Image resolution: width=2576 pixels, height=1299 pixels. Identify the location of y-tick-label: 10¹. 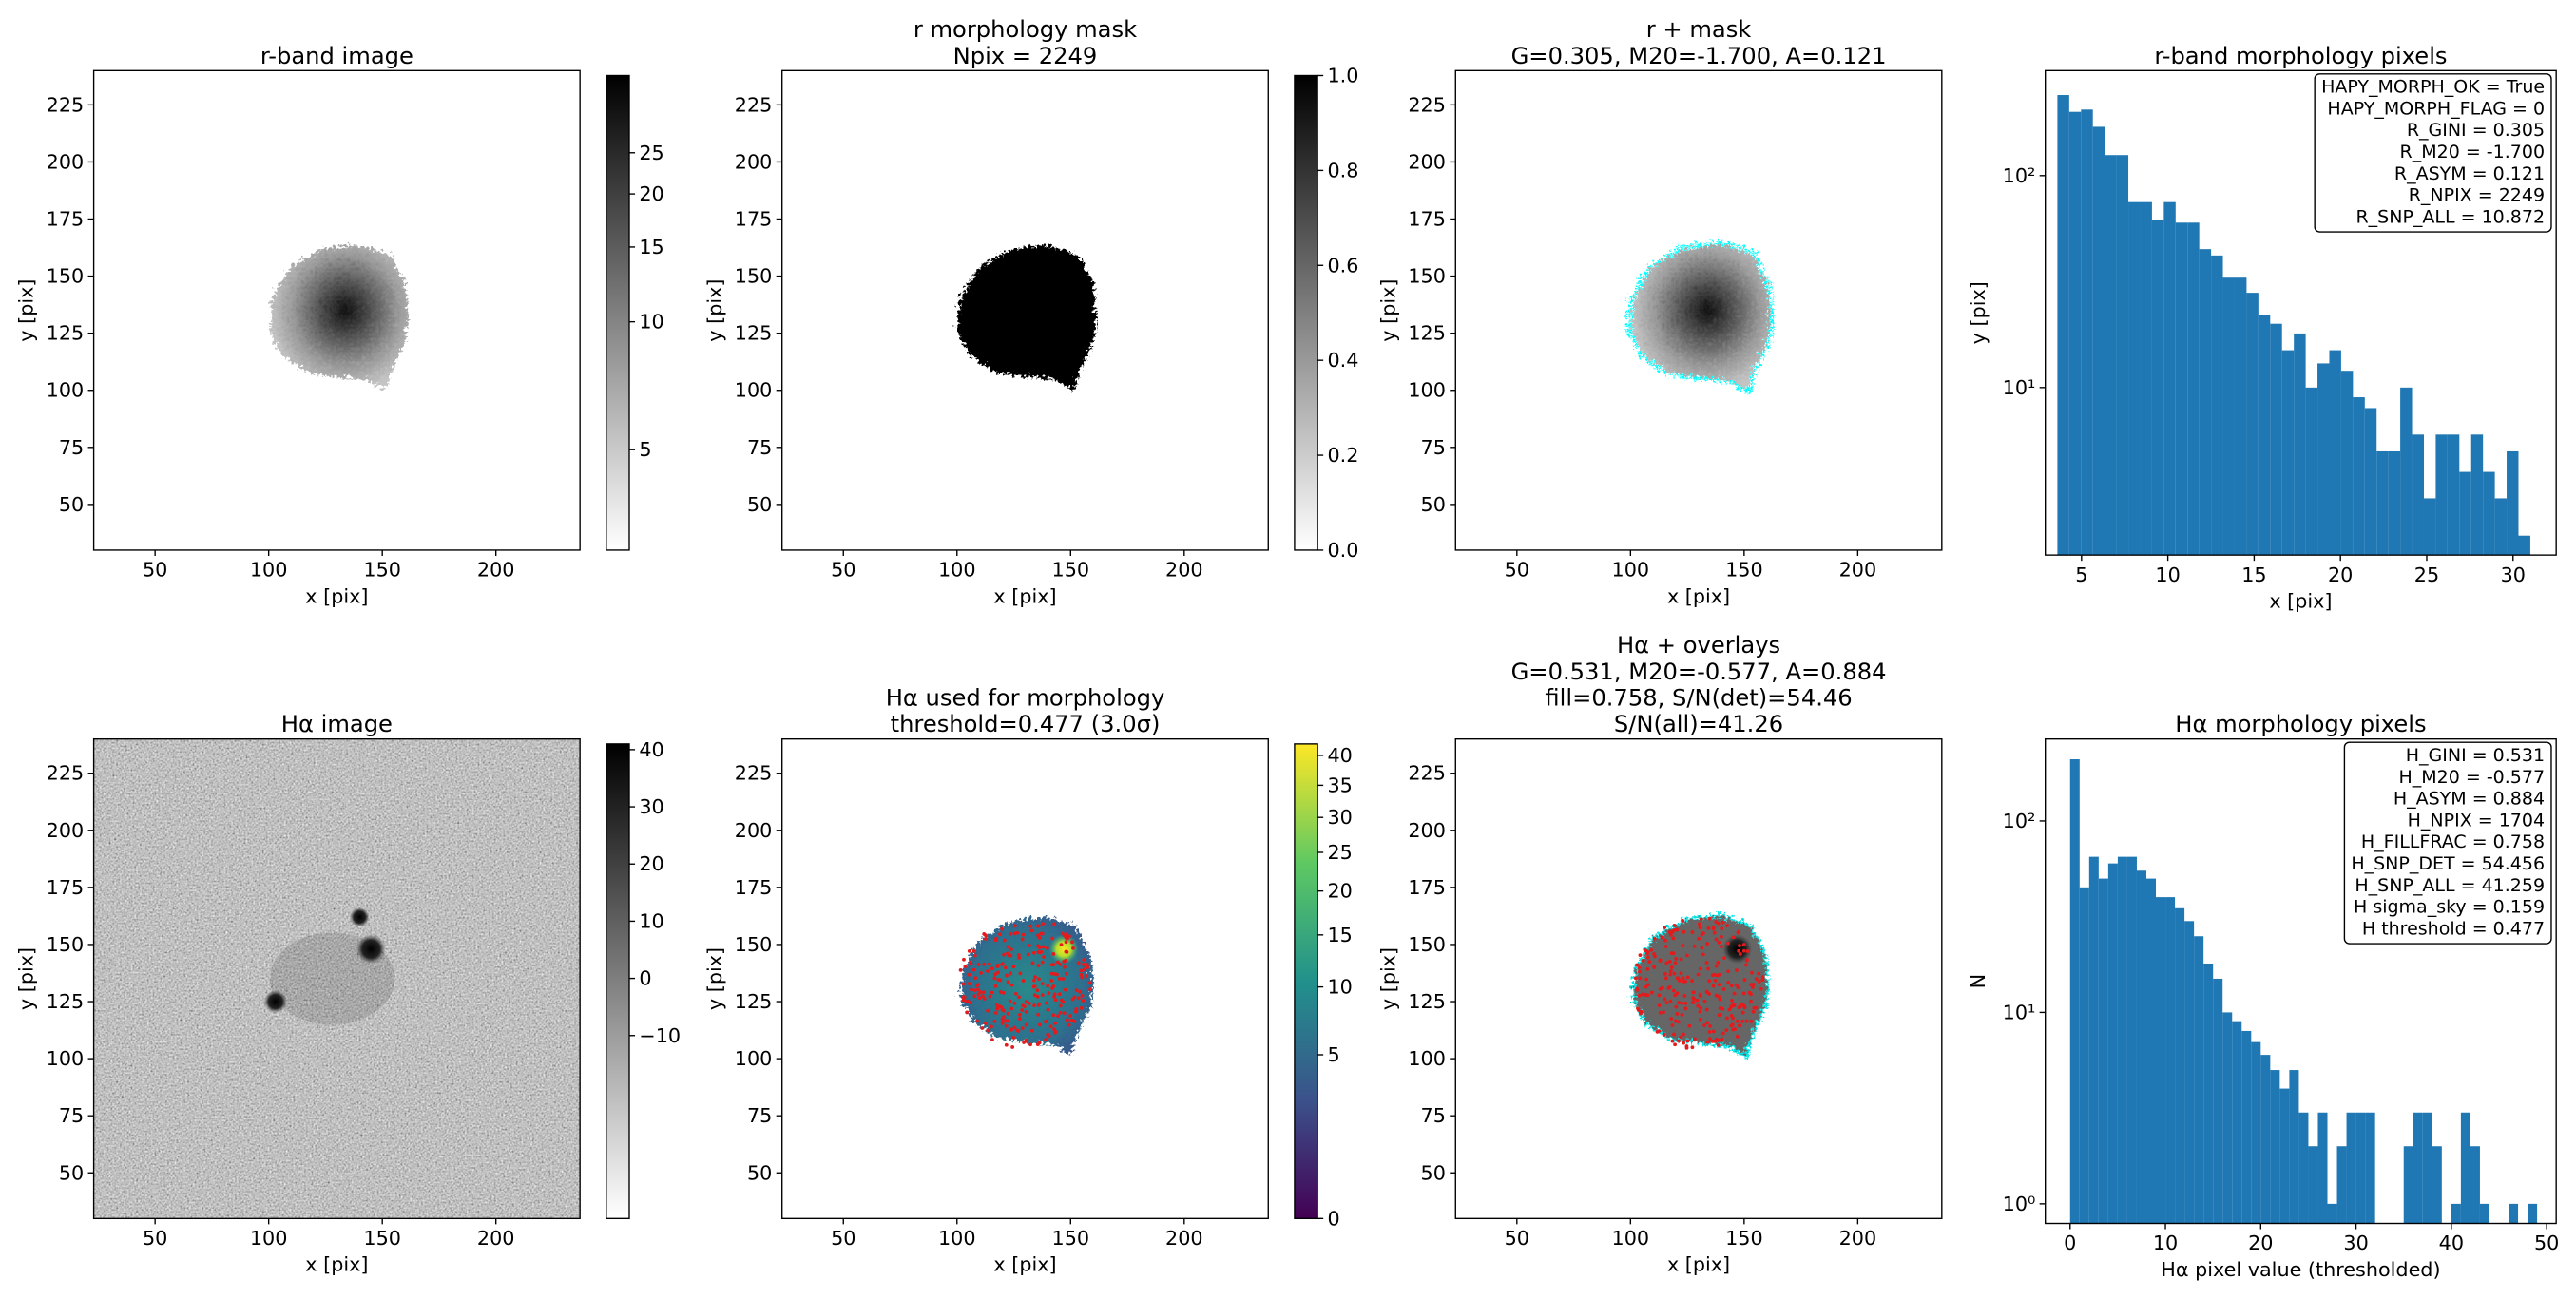
(2019, 387).